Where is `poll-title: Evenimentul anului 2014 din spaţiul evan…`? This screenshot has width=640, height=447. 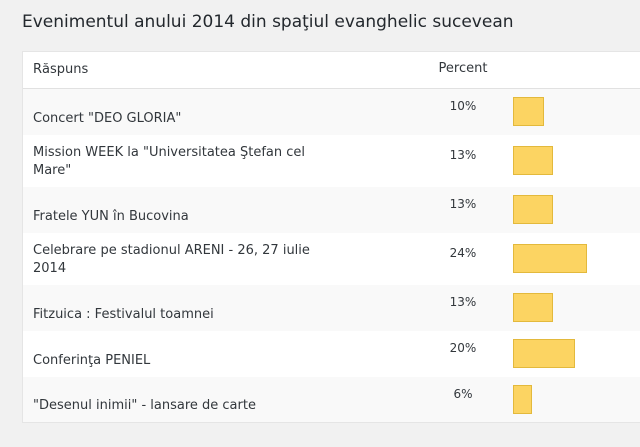 poll-title: Evenimentul anului 2014 din spaţiul evan… is located at coordinates (268, 22).